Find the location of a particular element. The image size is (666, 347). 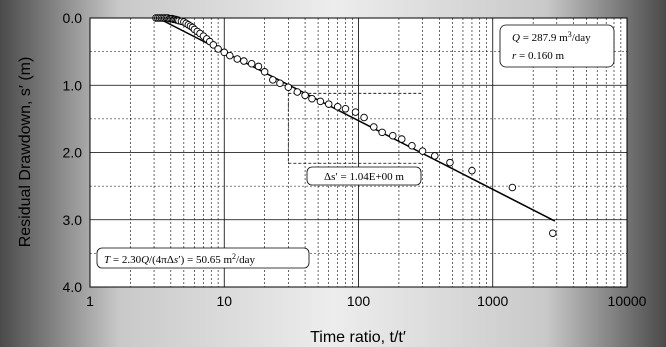

formula-eq: = 2.30 is located at coordinates (125, 260).